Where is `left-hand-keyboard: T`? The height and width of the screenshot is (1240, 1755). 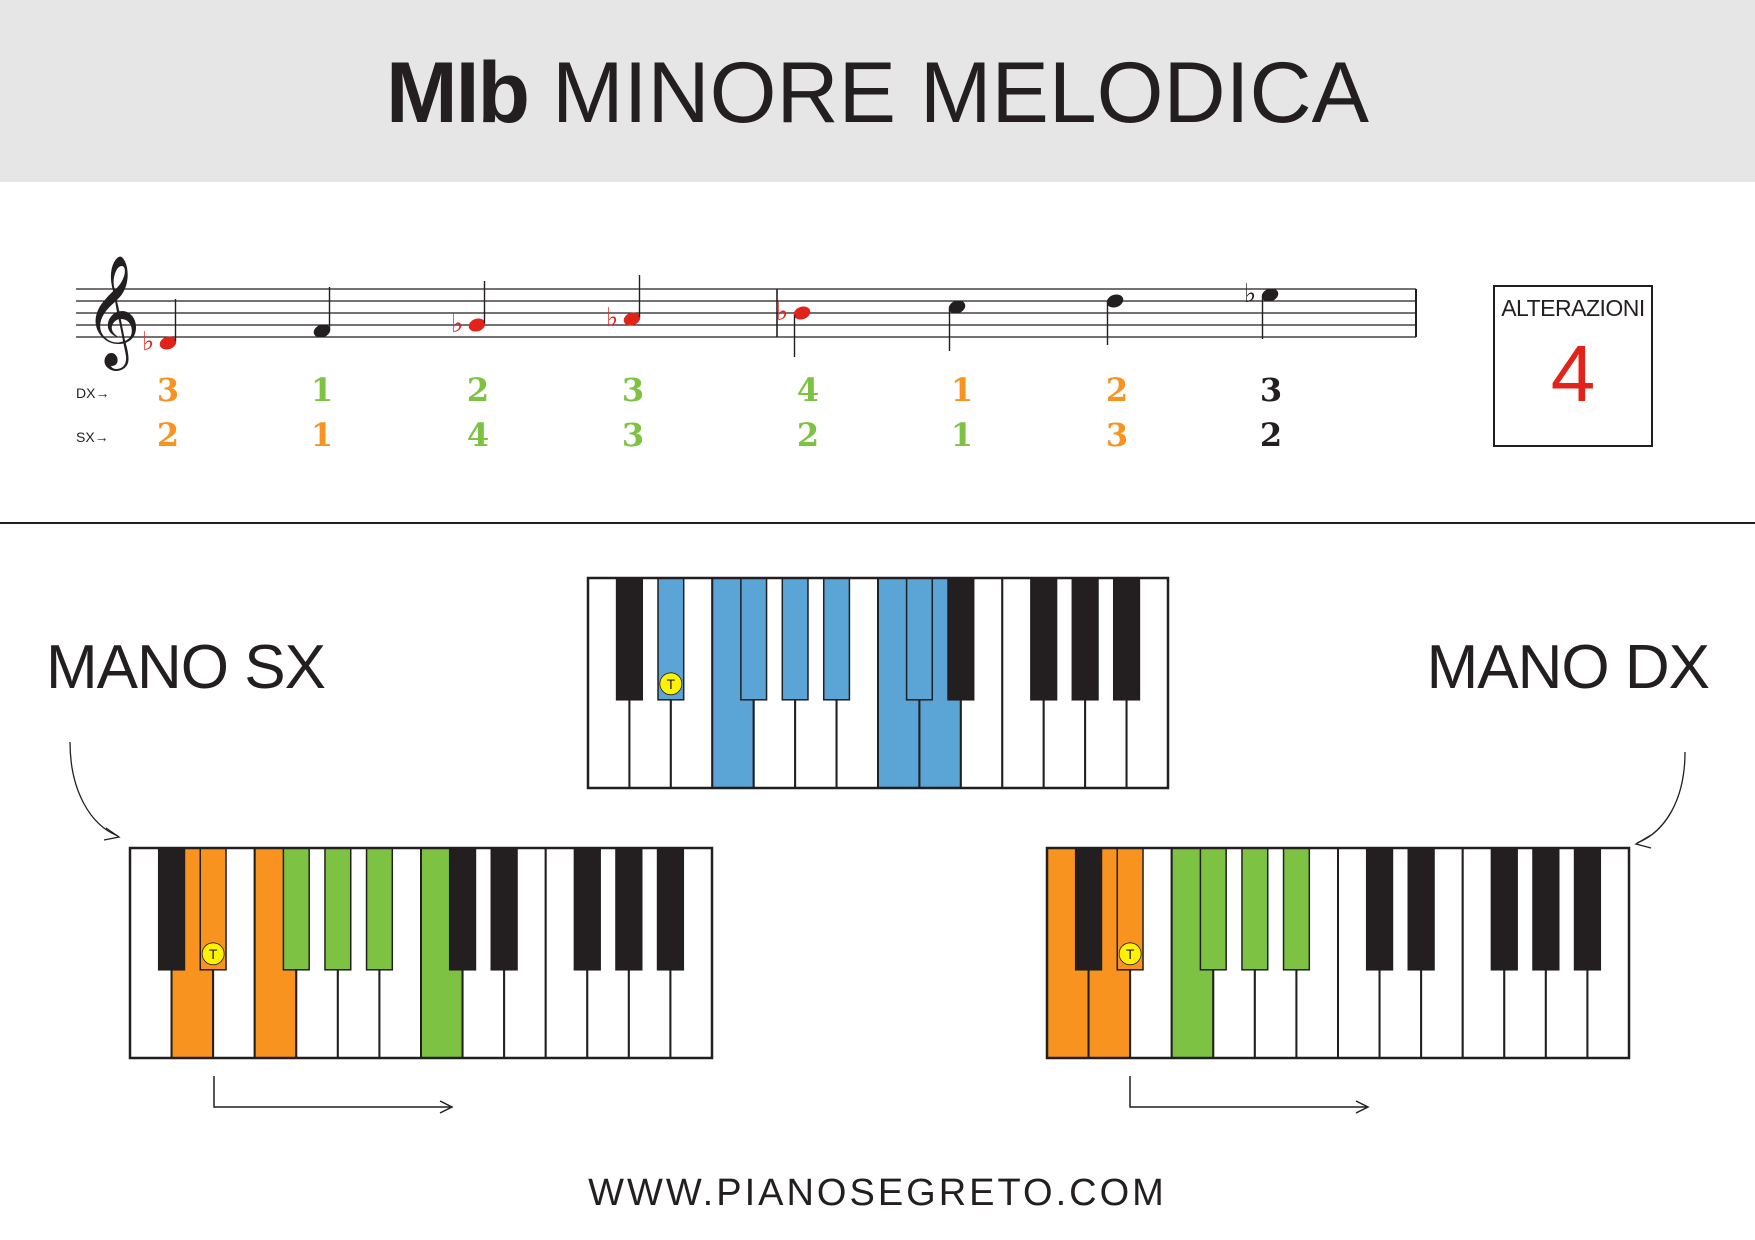
left-hand-keyboard: T is located at coordinates (421, 953).